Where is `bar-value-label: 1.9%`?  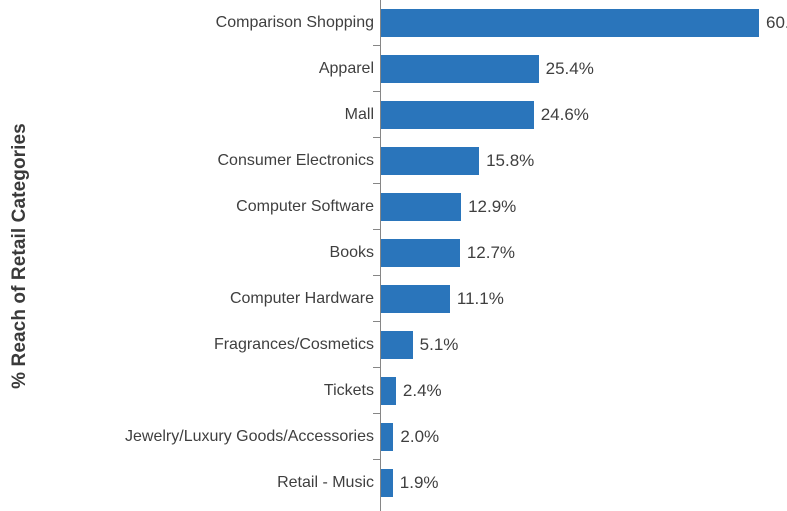 bar-value-label: 1.9% is located at coordinates (419, 482).